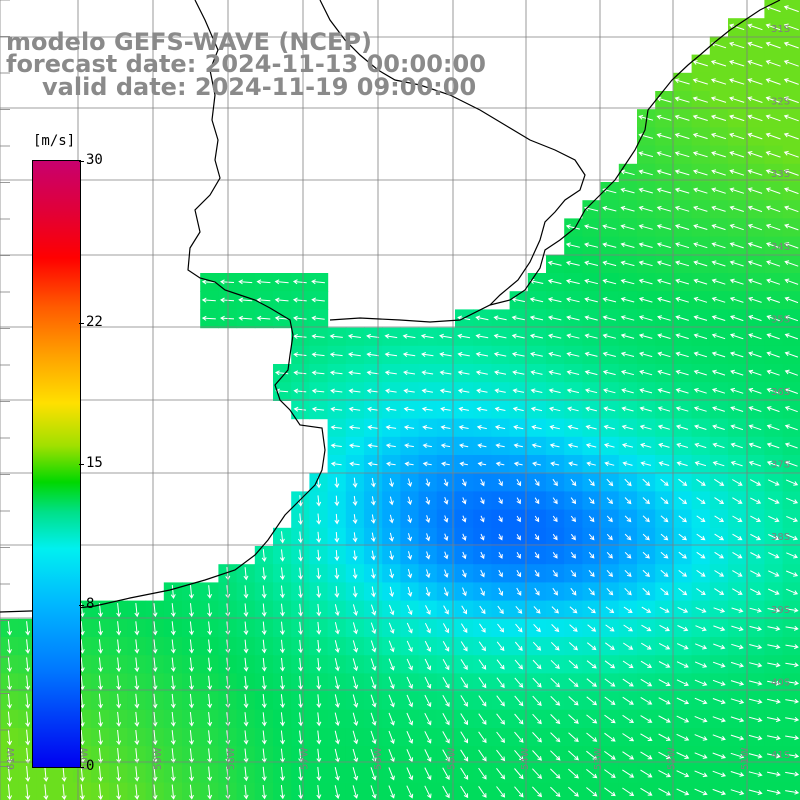  What do you see at coordinates (84, 758) in the screenshot?
I see `longitude-label: 60W` at bounding box center [84, 758].